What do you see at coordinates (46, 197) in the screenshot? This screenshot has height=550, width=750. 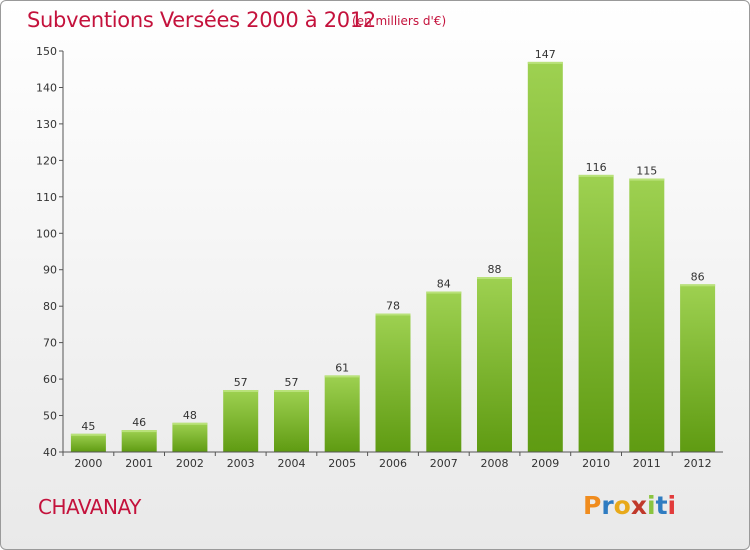 I see `y-tick-label: 110` at bounding box center [46, 197].